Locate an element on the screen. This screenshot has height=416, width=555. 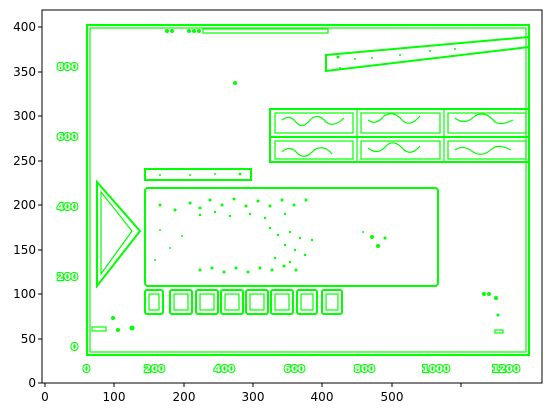
x-tick-label: 200 is located at coordinates (184, 397).